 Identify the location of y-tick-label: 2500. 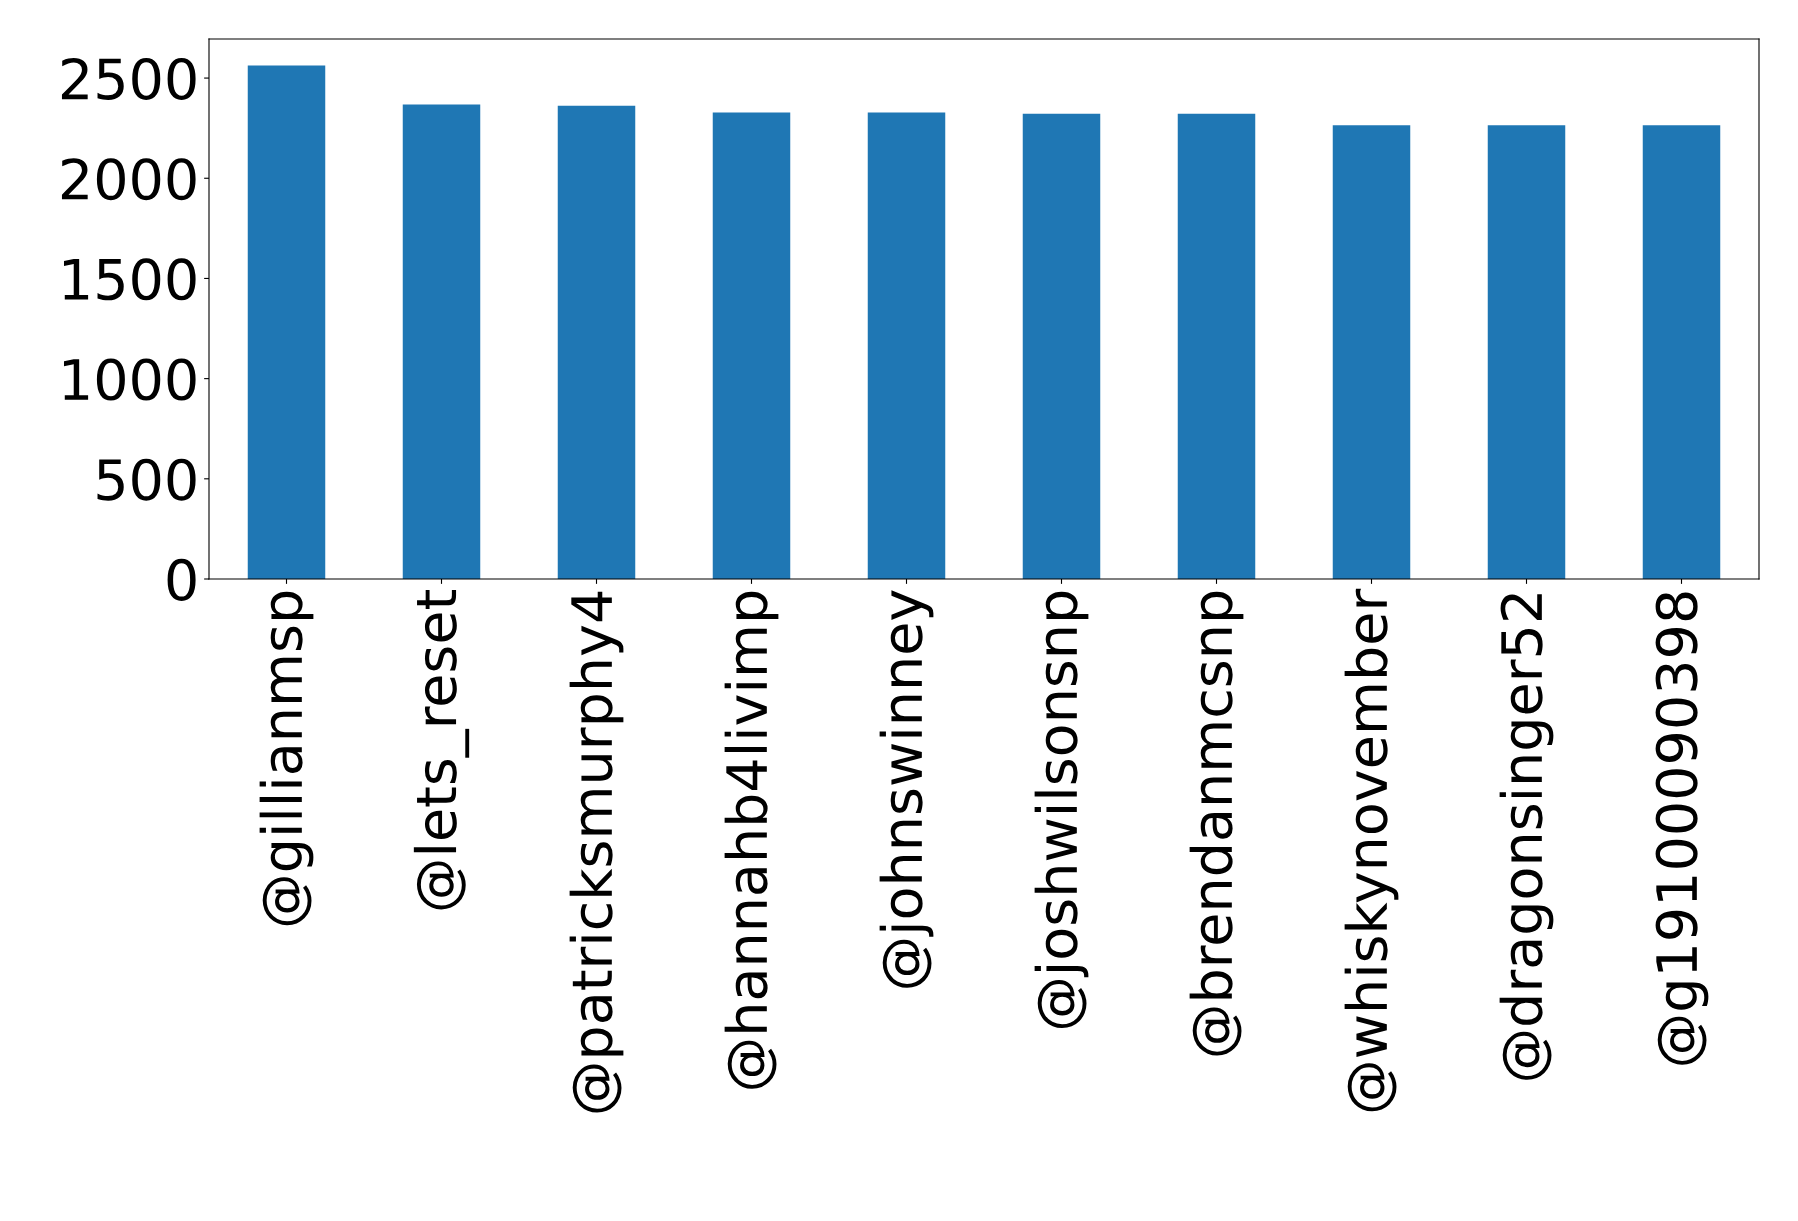
(128, 78).